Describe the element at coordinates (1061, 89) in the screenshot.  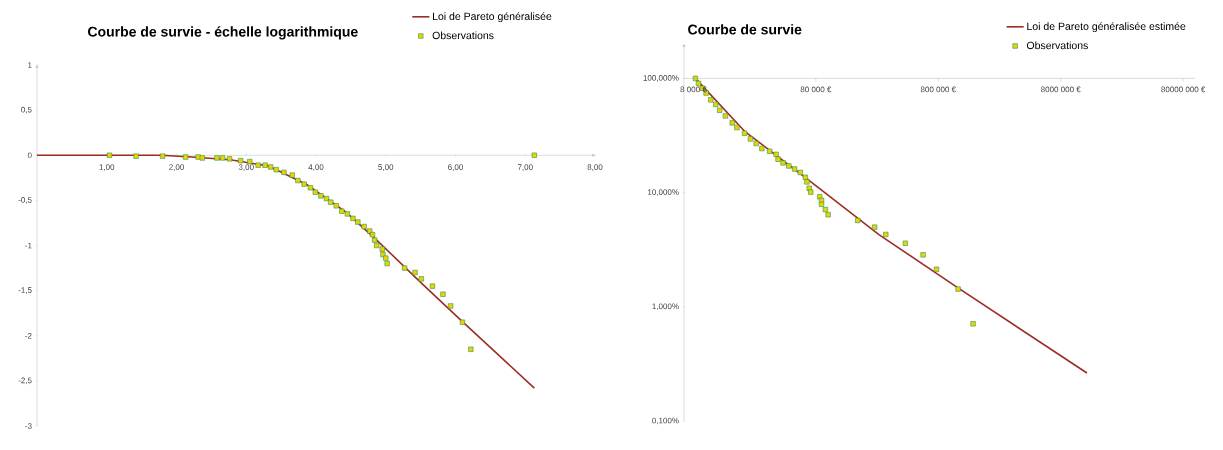
I see `x-tick-label: 8000 000 €` at that location.